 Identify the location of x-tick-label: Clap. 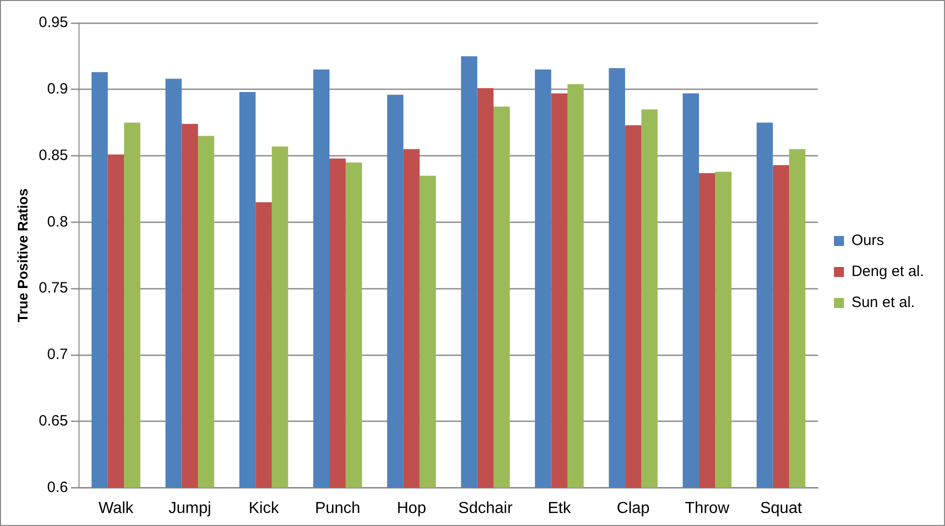
(633, 508).